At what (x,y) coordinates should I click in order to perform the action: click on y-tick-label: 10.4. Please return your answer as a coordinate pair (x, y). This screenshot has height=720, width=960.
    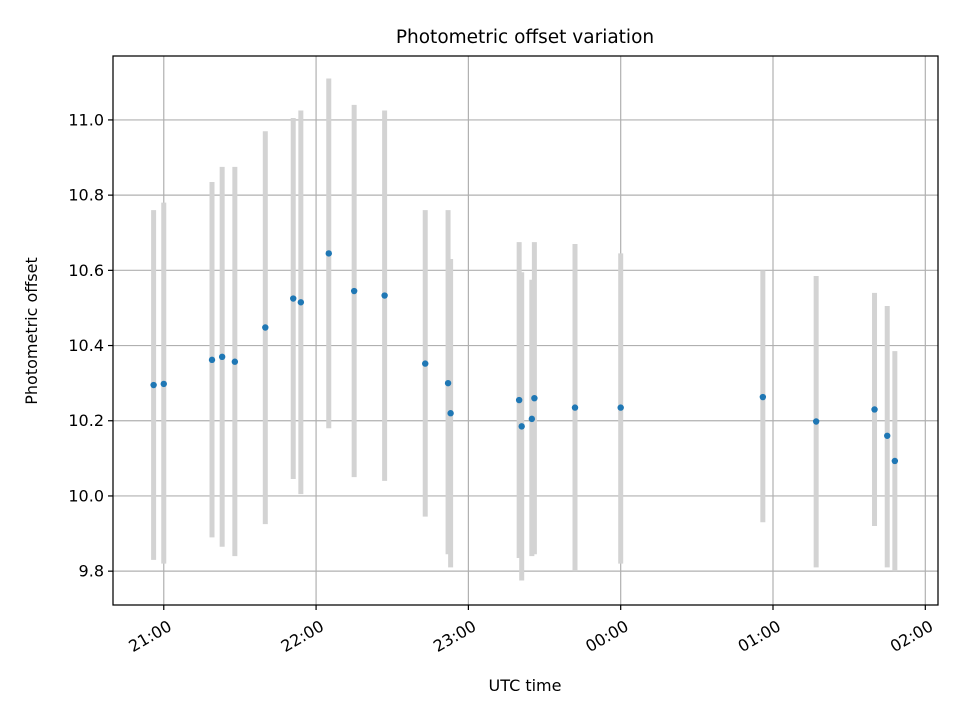
    Looking at the image, I should click on (86, 345).